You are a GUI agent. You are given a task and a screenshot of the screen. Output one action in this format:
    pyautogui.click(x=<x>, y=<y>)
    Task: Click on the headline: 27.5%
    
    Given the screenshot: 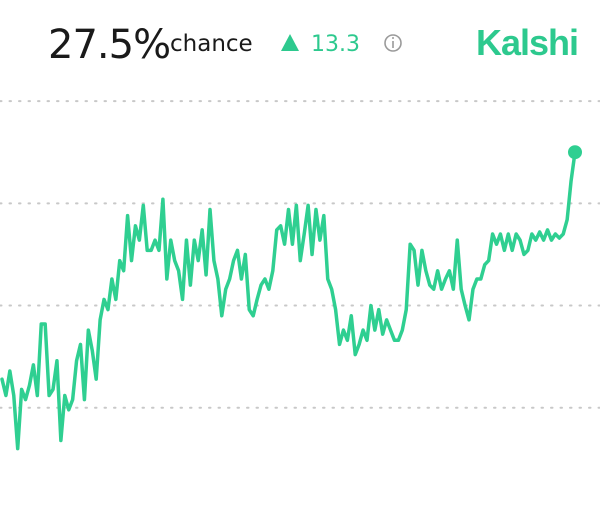 What is the action you would take?
    pyautogui.click(x=109, y=45)
    